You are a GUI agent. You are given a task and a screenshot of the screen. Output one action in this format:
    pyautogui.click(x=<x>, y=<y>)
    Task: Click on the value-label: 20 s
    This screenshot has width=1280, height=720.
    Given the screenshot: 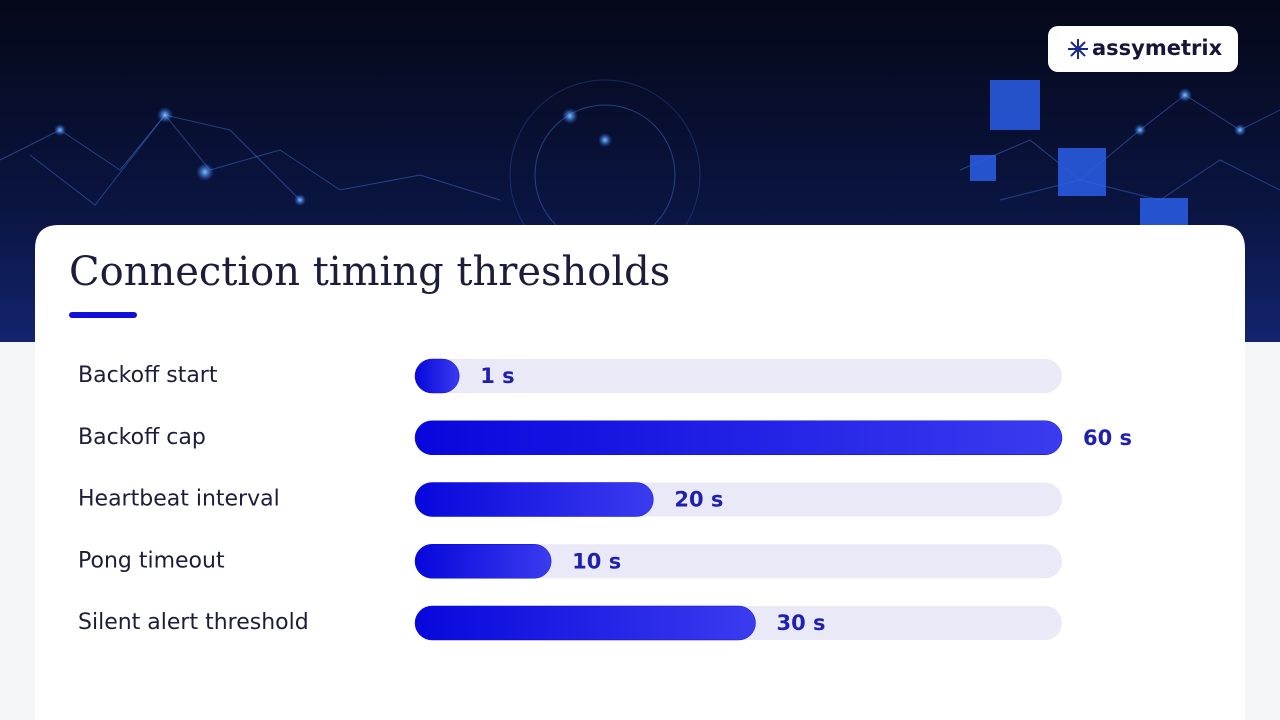 What is the action you would take?
    pyautogui.click(x=698, y=500)
    